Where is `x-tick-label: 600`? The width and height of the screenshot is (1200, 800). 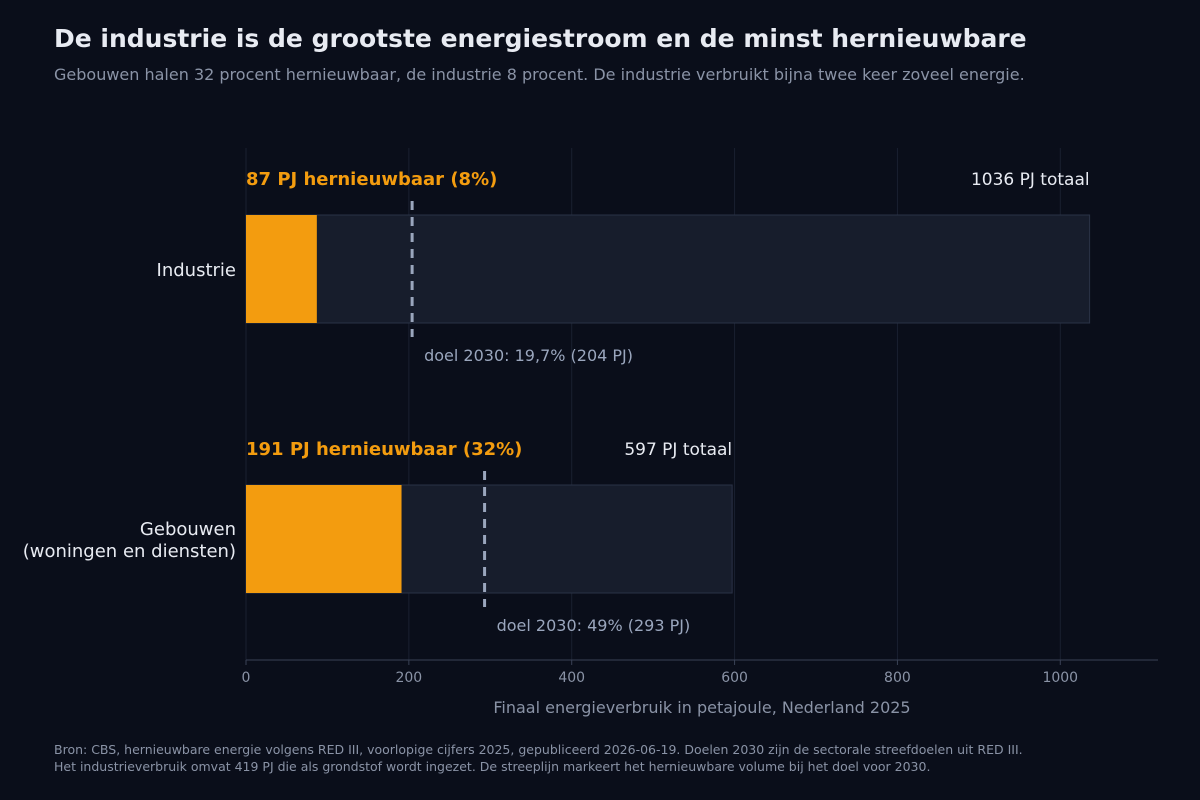
x-tick-label: 600 is located at coordinates (734, 678).